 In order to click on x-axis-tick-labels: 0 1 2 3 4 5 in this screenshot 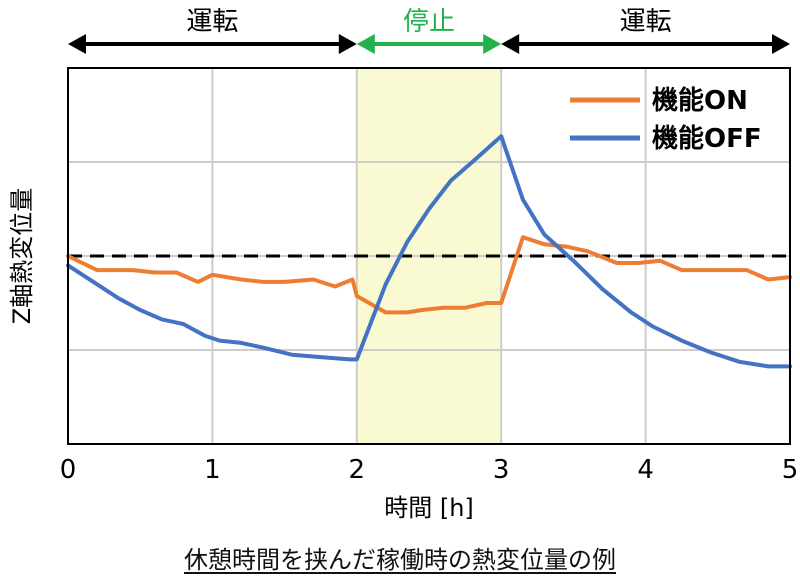, I will do `click(429, 470)`.